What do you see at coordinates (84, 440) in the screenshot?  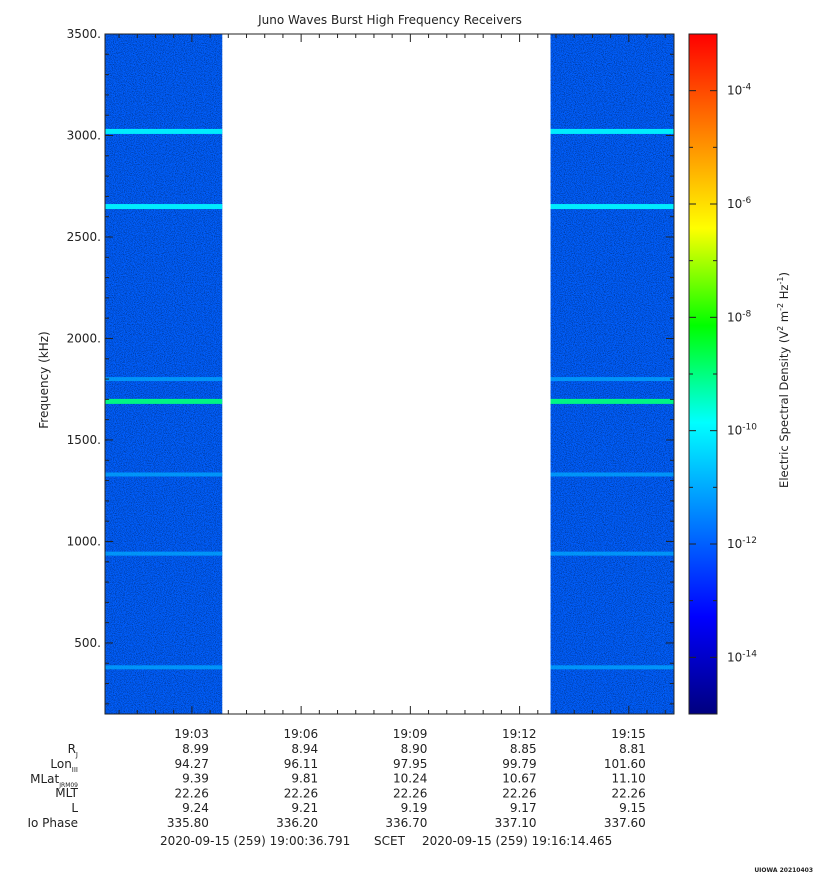 I see `y-tick-label: 1500.` at bounding box center [84, 440].